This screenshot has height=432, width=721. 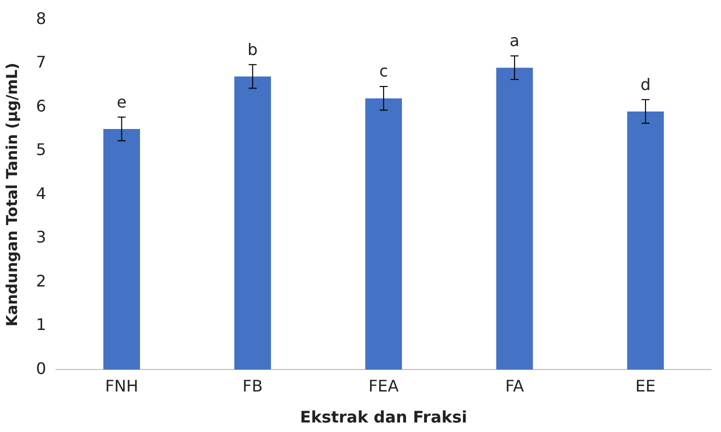 I want to click on y-tick-label: 2, so click(x=41, y=280).